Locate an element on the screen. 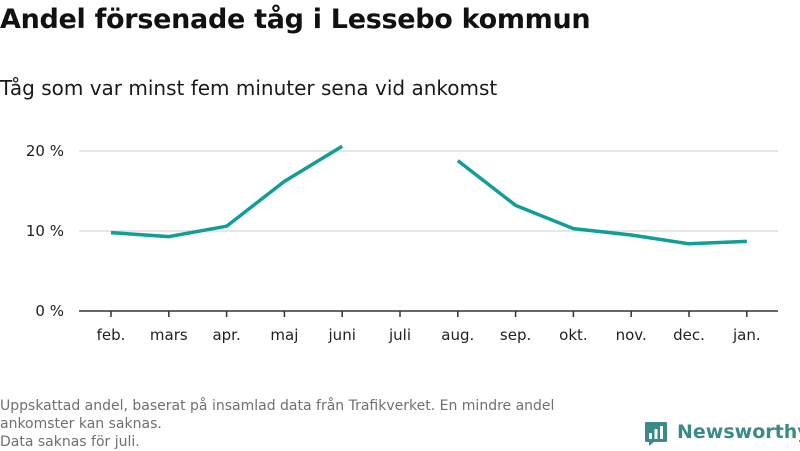 The height and width of the screenshot is (451, 800). x-tick-label: okt. is located at coordinates (573, 335).